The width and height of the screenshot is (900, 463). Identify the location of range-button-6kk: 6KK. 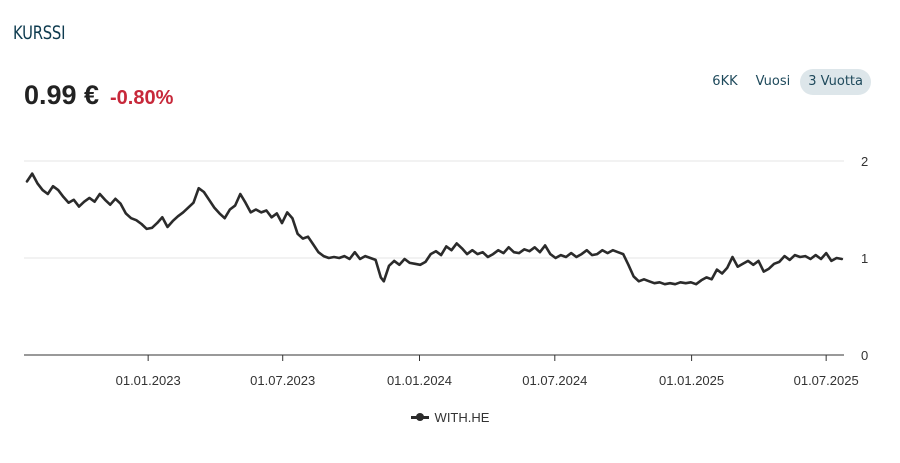
(725, 81).